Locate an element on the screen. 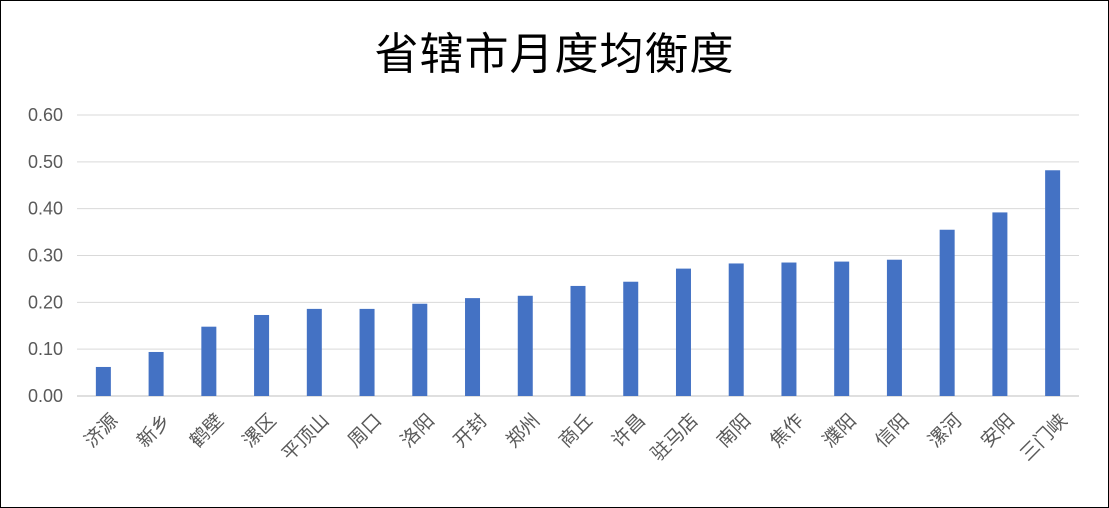 Image resolution: width=1109 pixels, height=508 pixels. x-category-label: 驻马店 is located at coordinates (675, 438).